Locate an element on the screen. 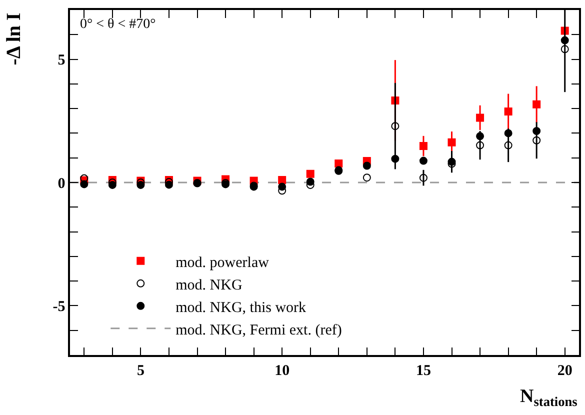 The width and height of the screenshot is (585, 415). y-axis-title: -Δ ln I is located at coordinates (14, 39).